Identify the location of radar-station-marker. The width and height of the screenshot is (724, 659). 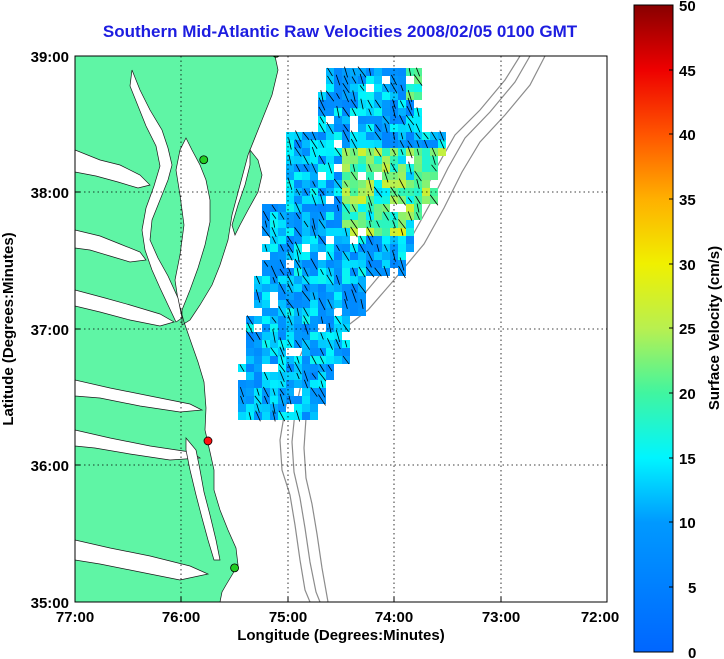
(235, 568).